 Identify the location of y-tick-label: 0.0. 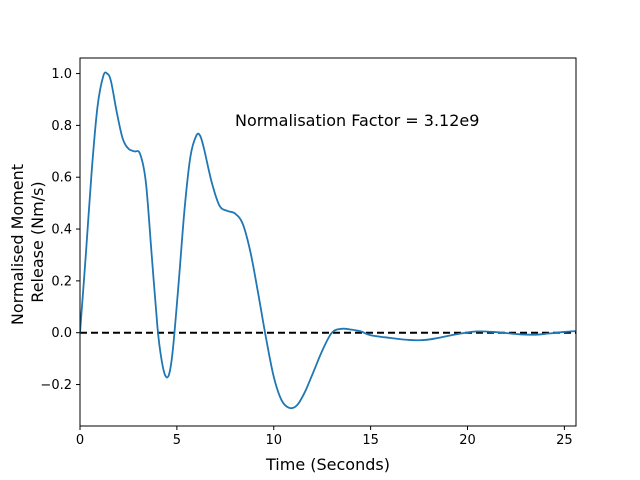
(61, 333).